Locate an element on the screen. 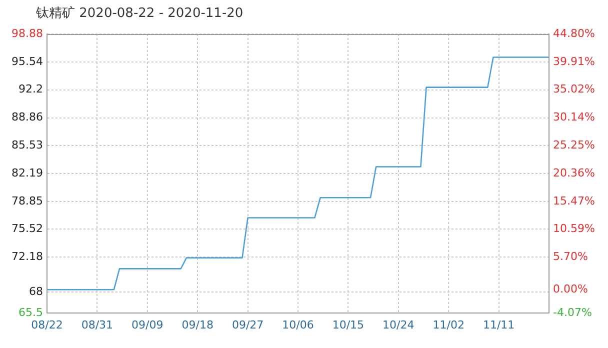  y-tick-label: 98.88 is located at coordinates (27, 33).